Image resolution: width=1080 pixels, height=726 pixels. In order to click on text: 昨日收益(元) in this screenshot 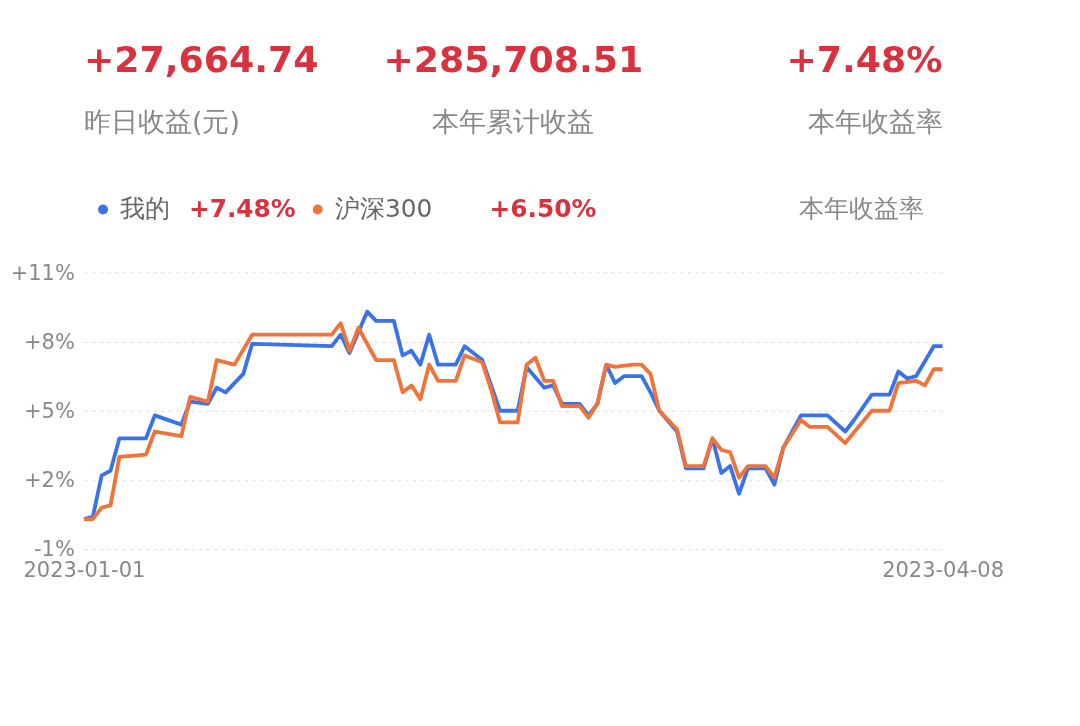, I will do `click(161, 122)`.